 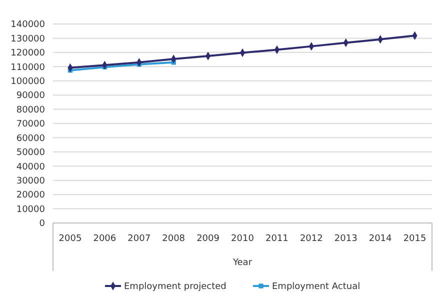 I want to click on legend-label: Employment Actual, so click(x=316, y=287).